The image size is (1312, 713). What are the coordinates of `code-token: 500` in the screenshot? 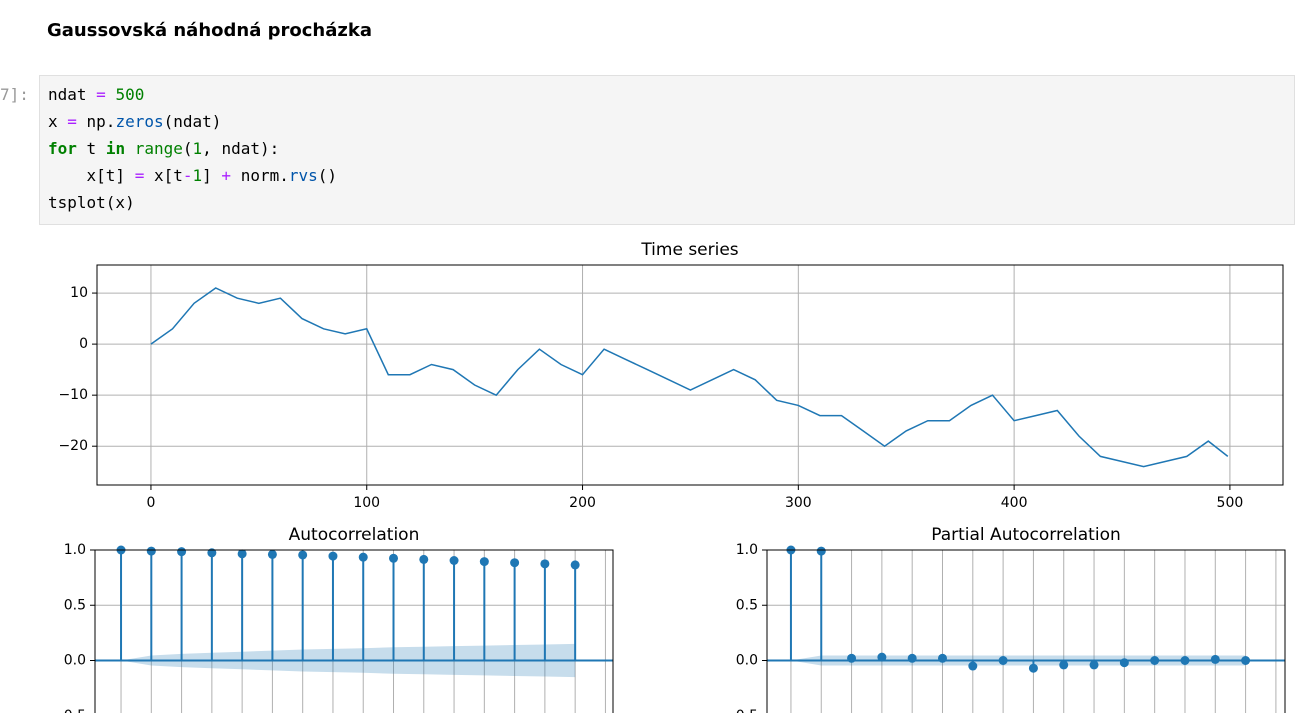 It's located at (130, 94).